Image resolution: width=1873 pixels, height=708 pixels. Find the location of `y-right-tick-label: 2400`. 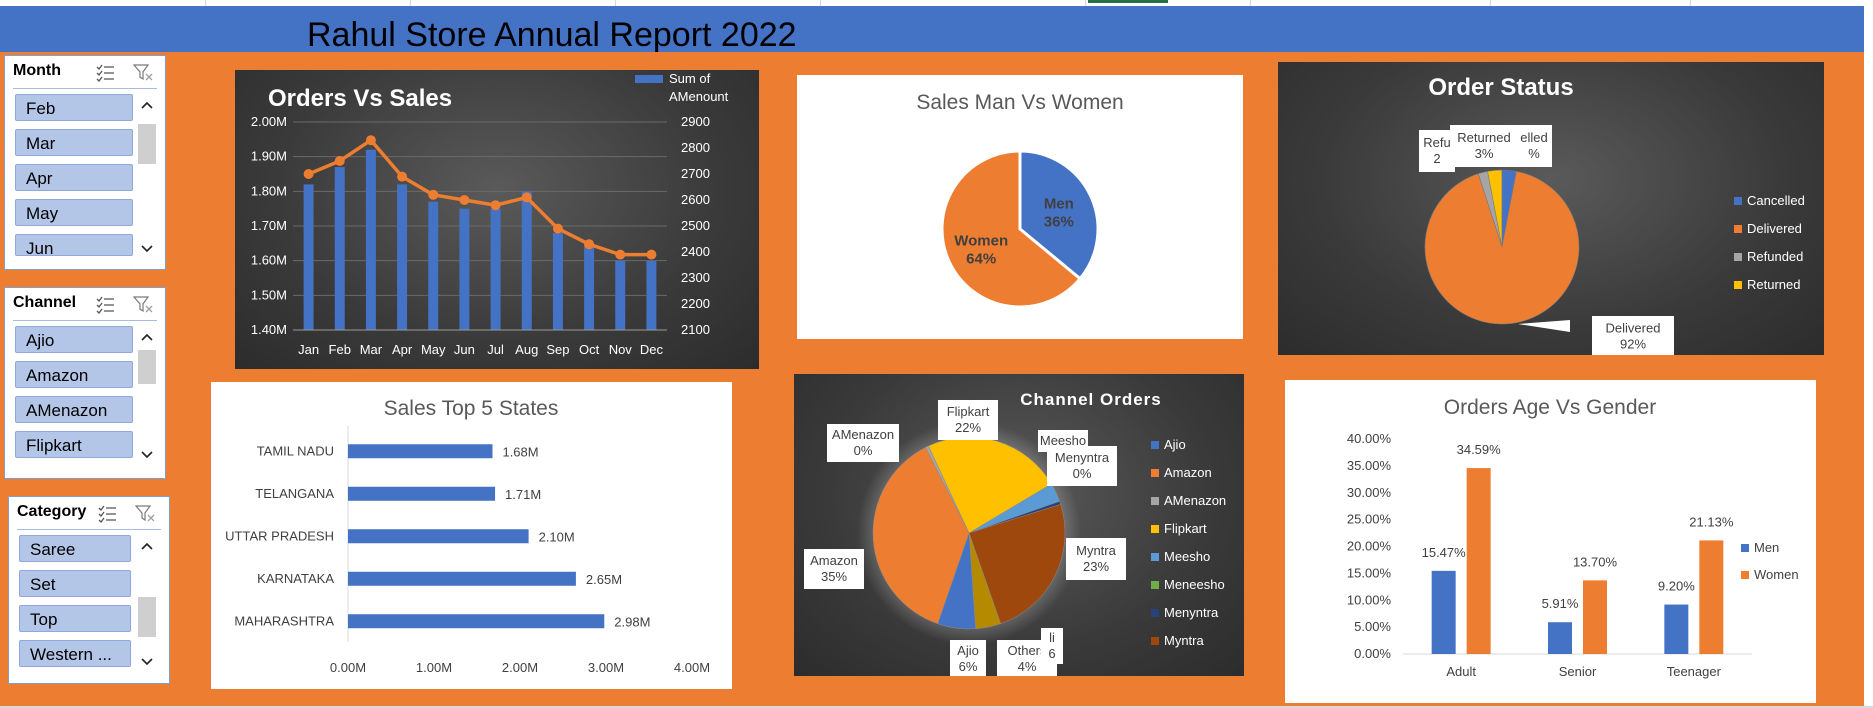

y-right-tick-label: 2400 is located at coordinates (695, 251).